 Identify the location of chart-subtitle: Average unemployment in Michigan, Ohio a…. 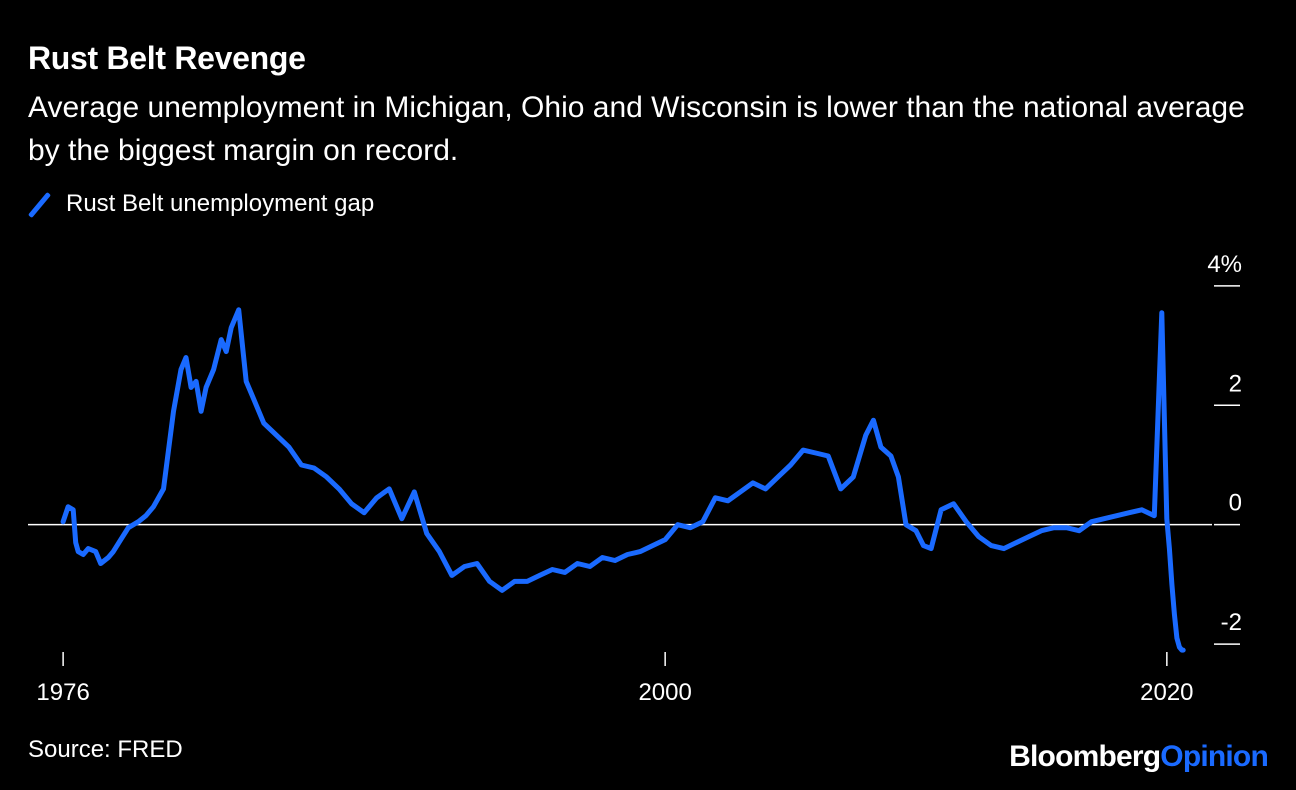
(636, 129).